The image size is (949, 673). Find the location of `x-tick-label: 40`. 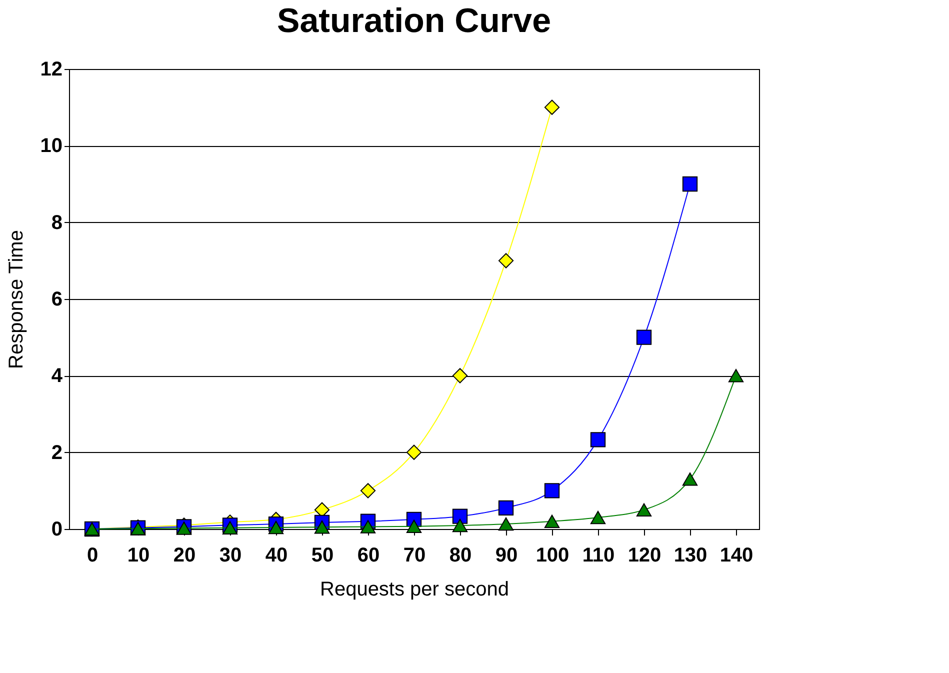

x-tick-label: 40 is located at coordinates (276, 555).